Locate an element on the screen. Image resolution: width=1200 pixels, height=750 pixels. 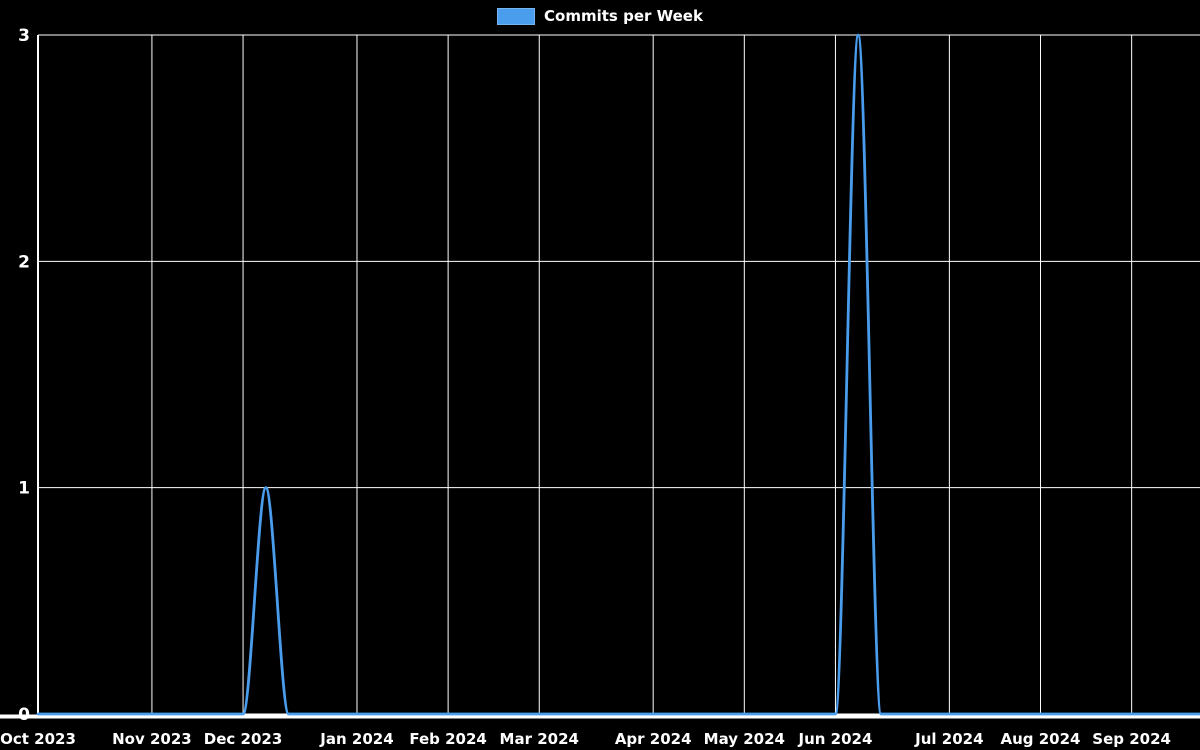
x-tick-label: Nov 2023 is located at coordinates (152, 739).